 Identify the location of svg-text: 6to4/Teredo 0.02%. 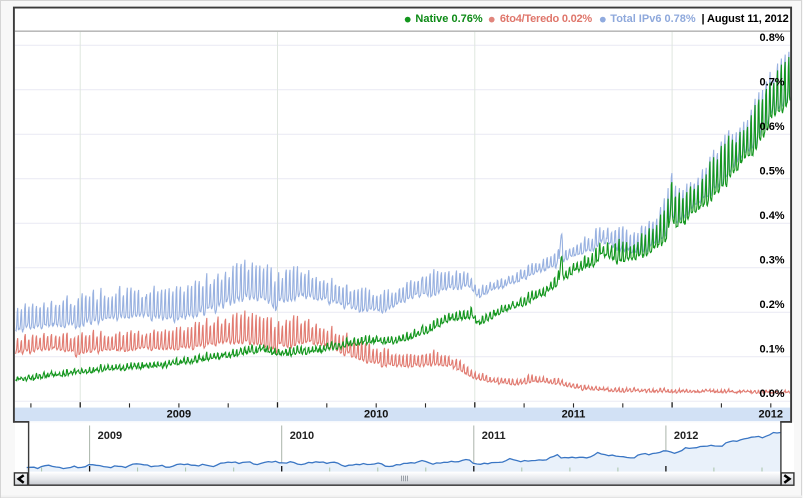
(546, 19).